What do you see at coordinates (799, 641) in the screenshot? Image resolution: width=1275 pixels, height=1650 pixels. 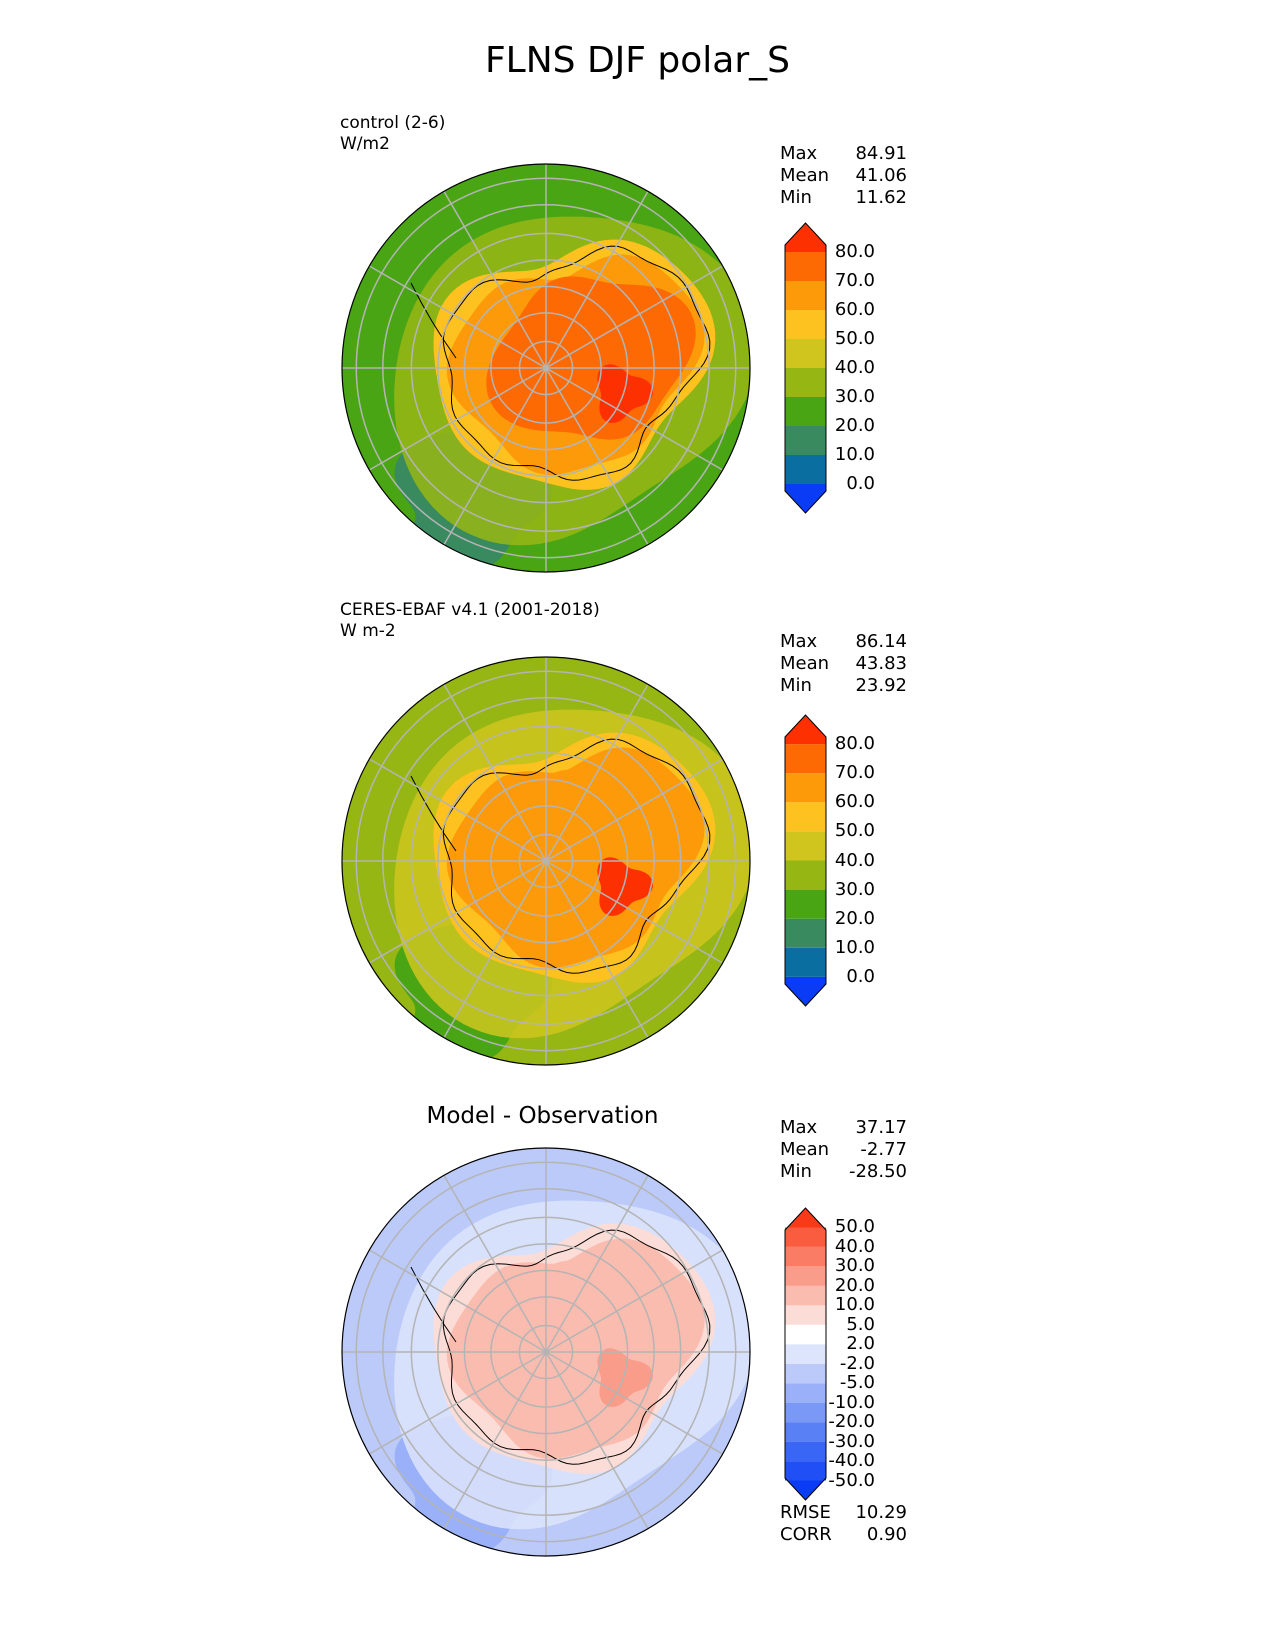 I see `panel-2-max-label: Max` at bounding box center [799, 641].